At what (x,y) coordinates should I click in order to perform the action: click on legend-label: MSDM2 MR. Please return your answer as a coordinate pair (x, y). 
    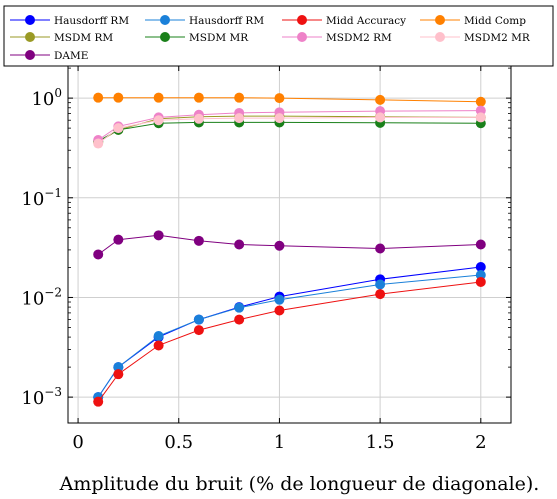
    Looking at the image, I should click on (497, 38).